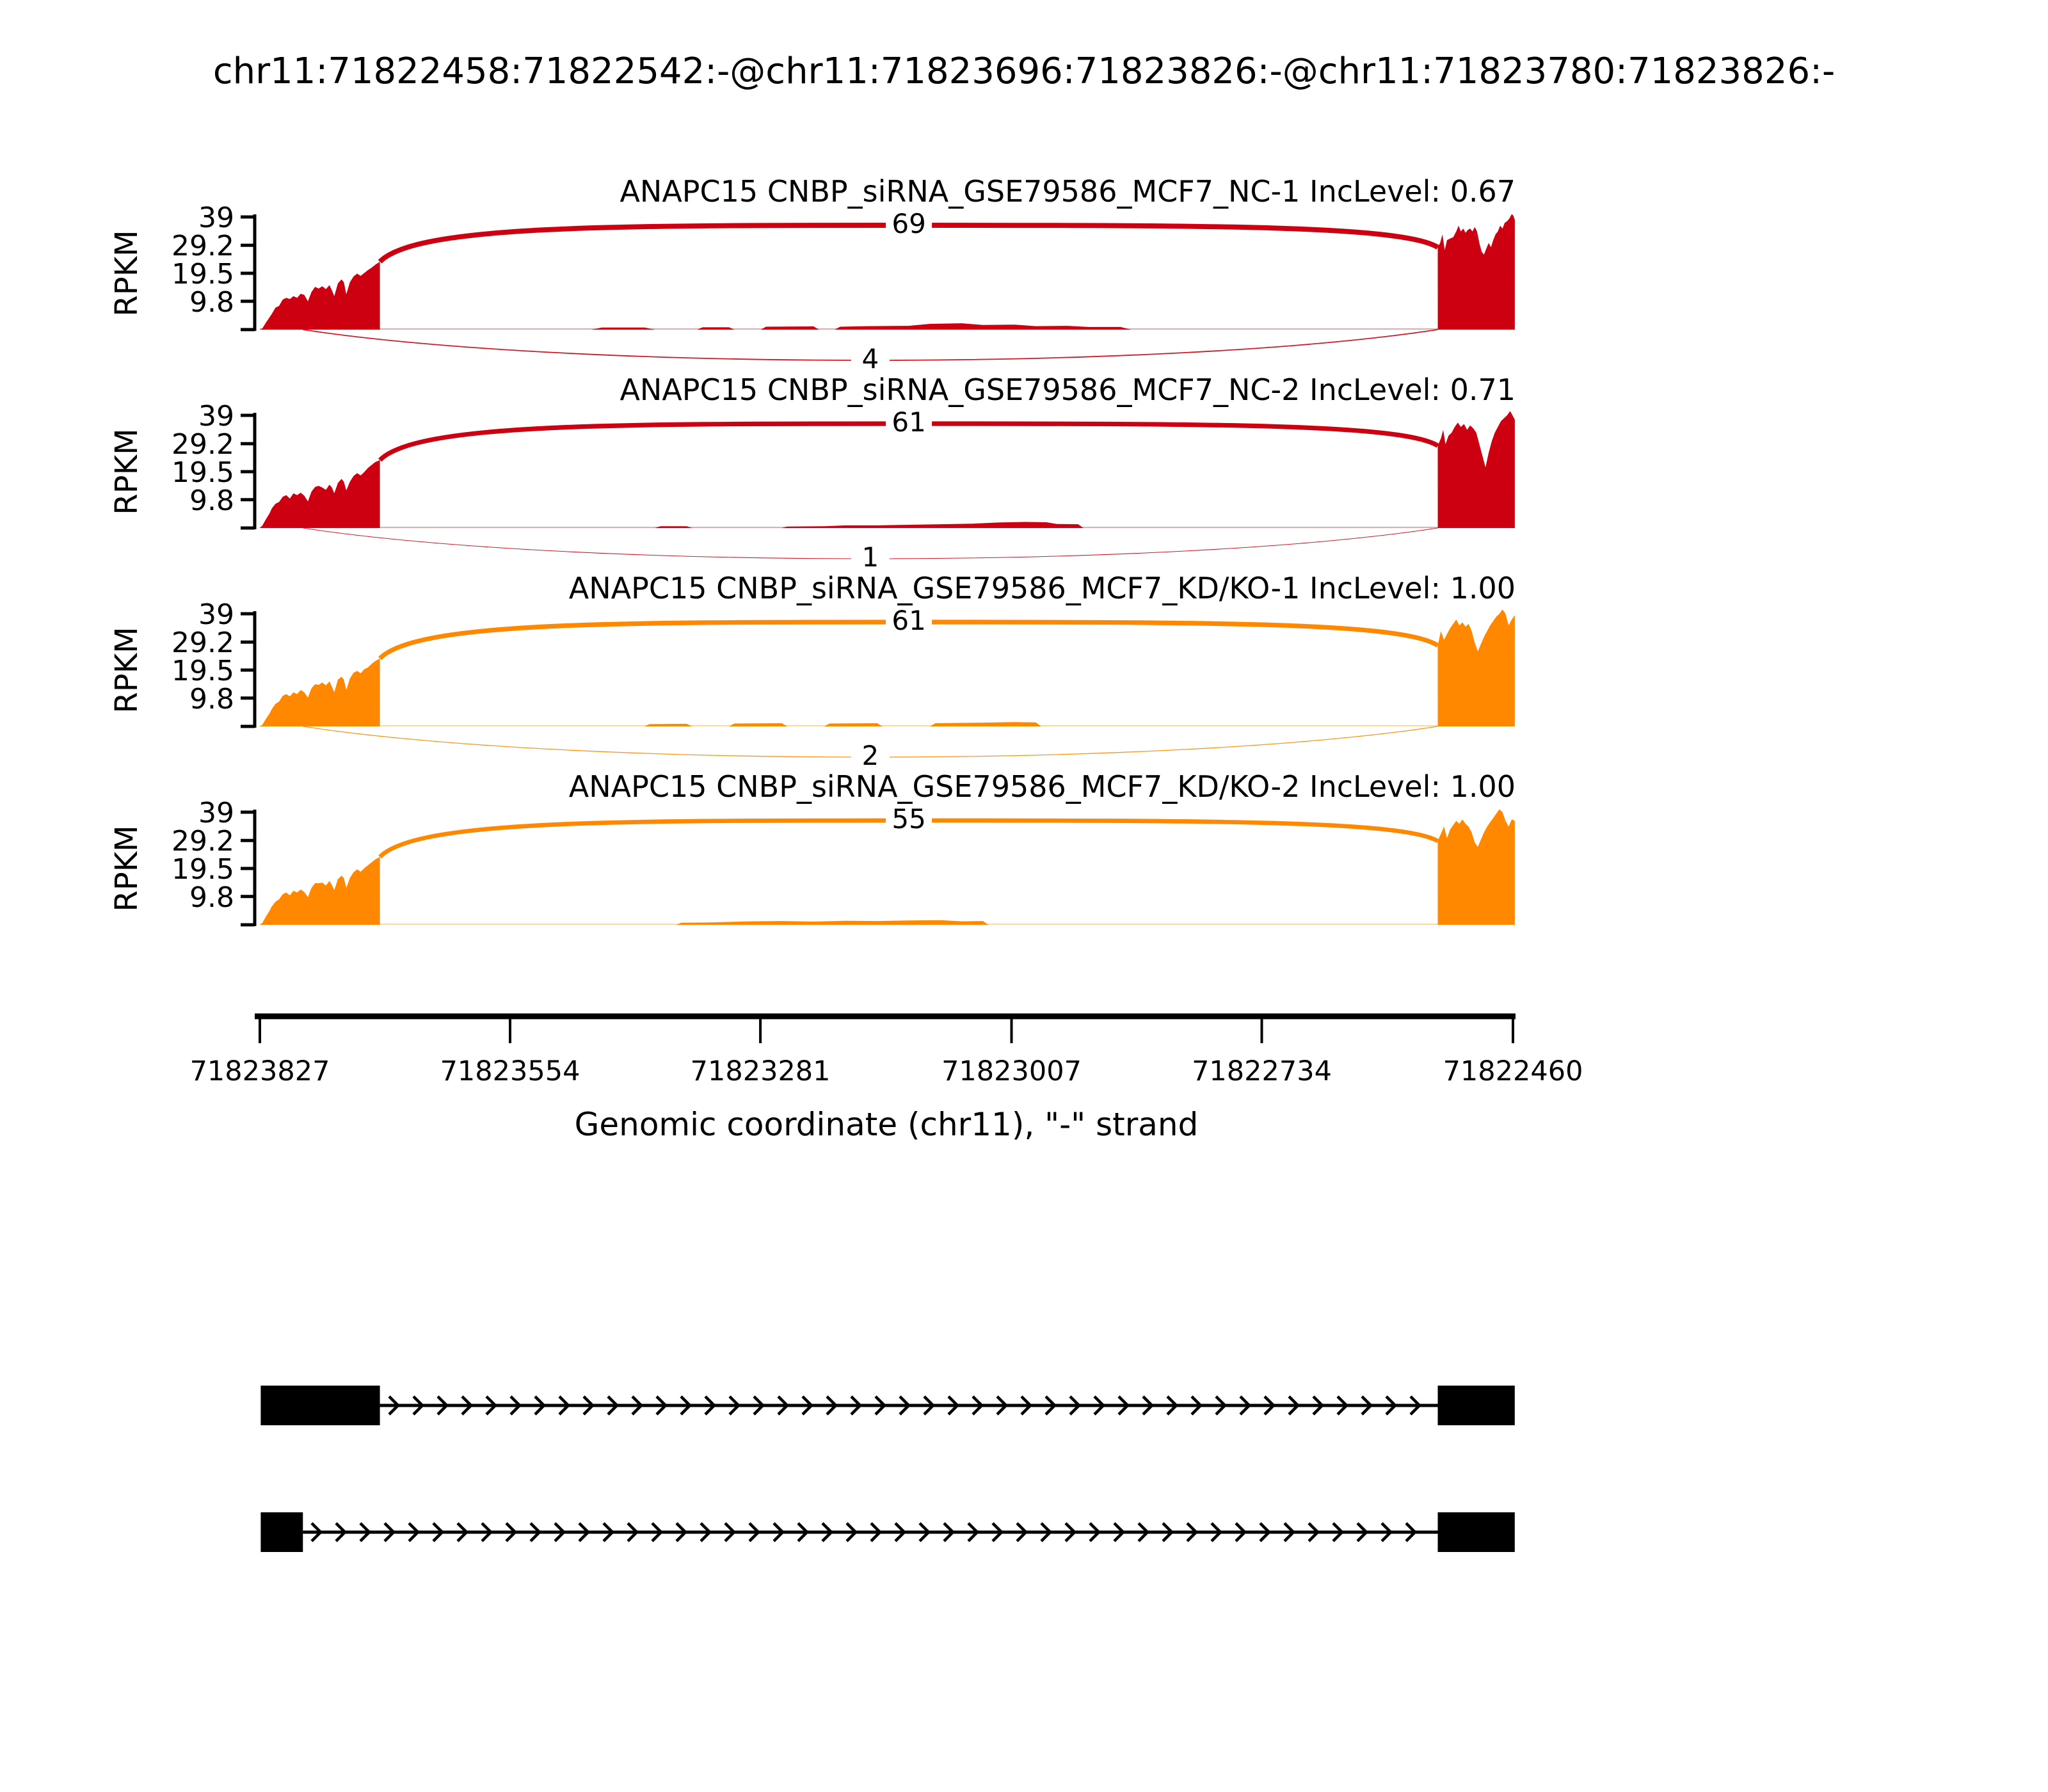  What do you see at coordinates (203, 274) in the screenshot?
I see `y-axis-tick-label: 19.5` at bounding box center [203, 274].